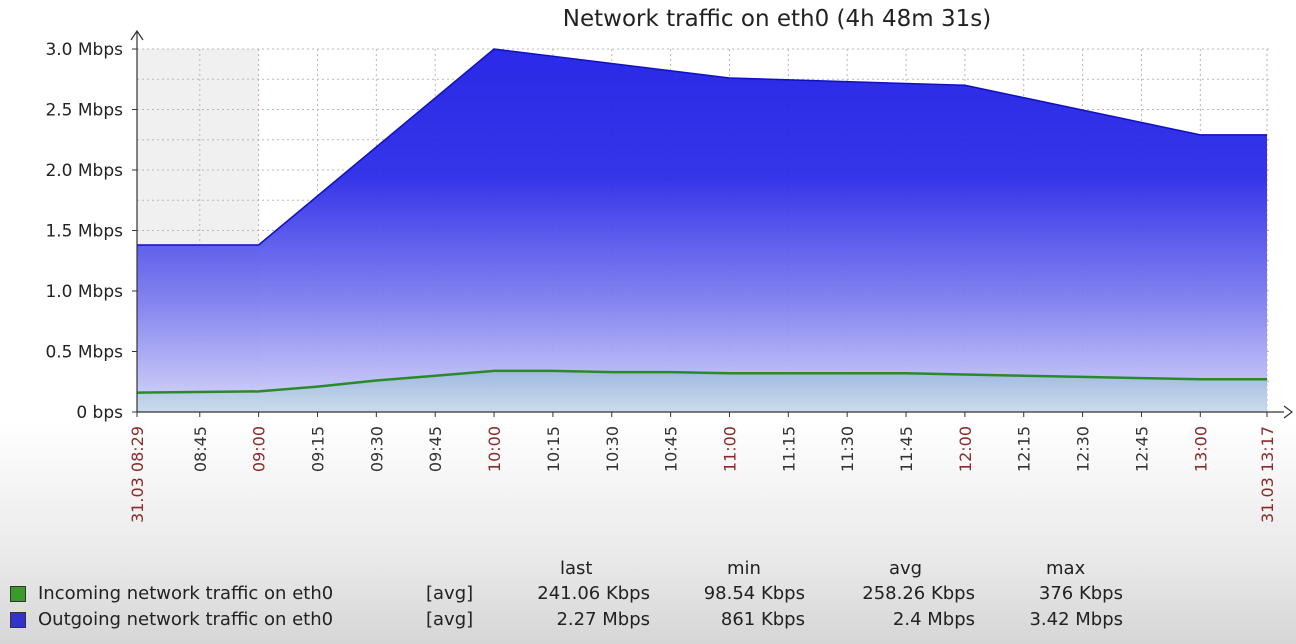 The image size is (1296, 644). I want to click on legend-avg: 2.4 Mbps, so click(933, 619).